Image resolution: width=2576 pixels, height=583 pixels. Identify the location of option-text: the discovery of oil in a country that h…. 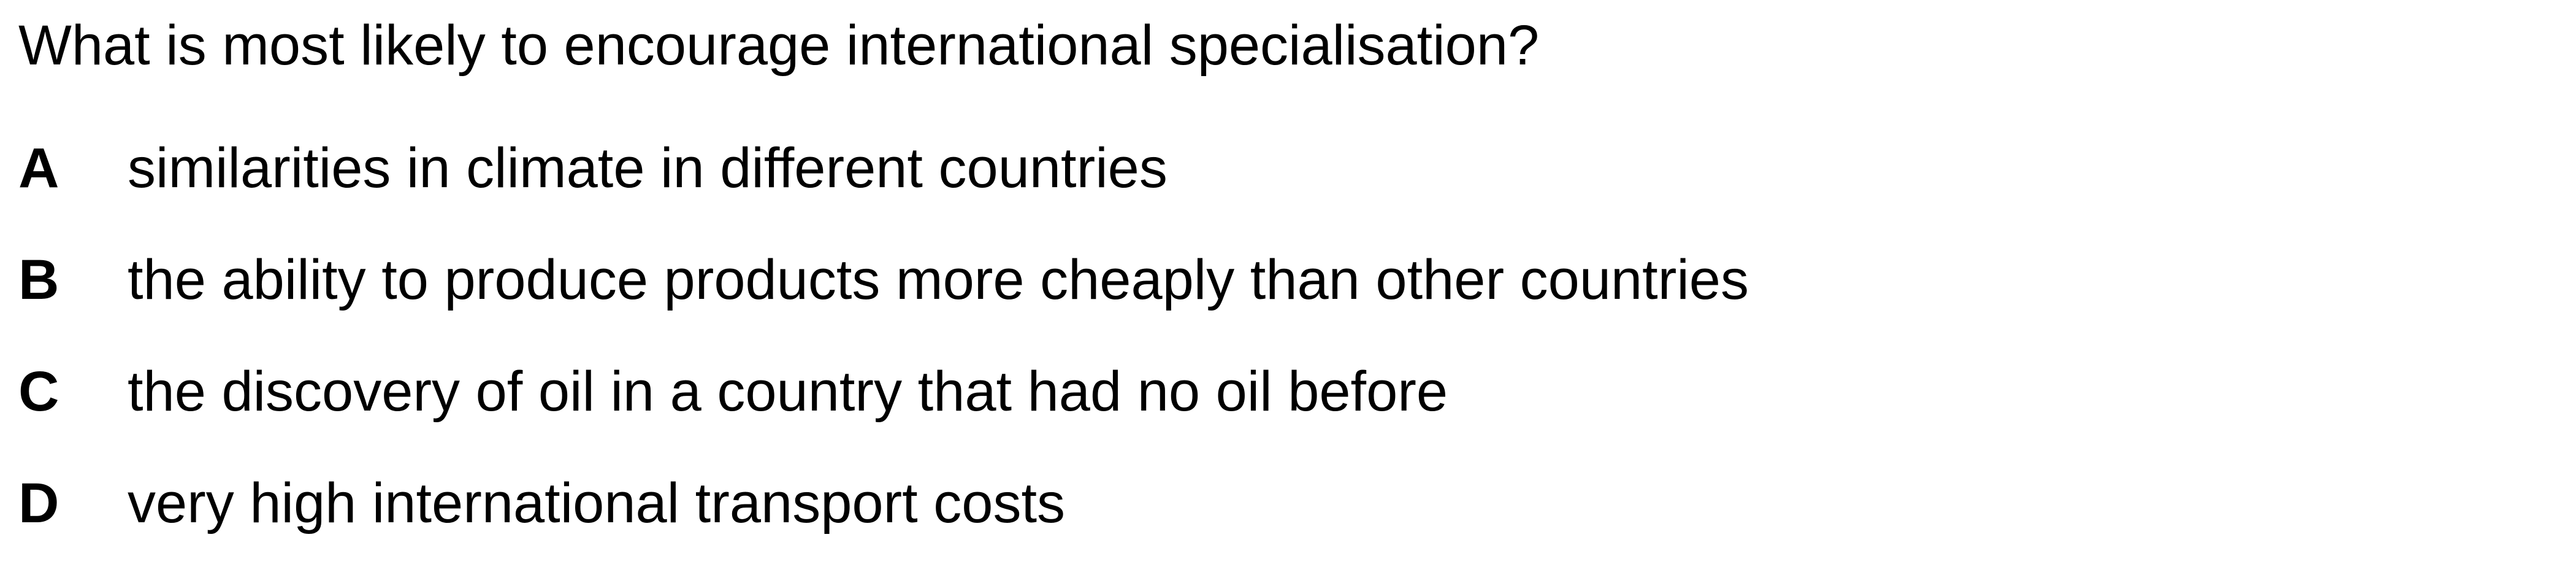
(788, 391).